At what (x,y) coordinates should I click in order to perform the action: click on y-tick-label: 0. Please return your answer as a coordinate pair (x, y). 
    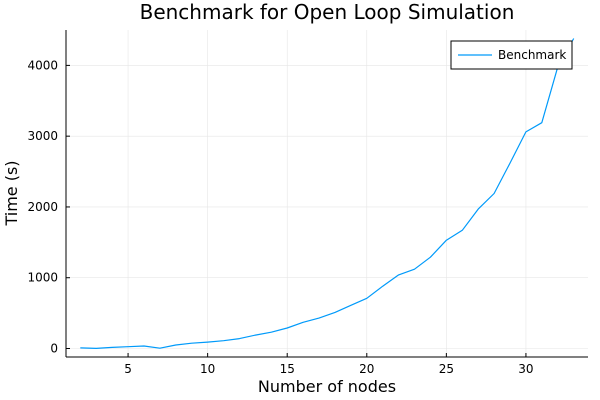
    Looking at the image, I should click on (54, 349).